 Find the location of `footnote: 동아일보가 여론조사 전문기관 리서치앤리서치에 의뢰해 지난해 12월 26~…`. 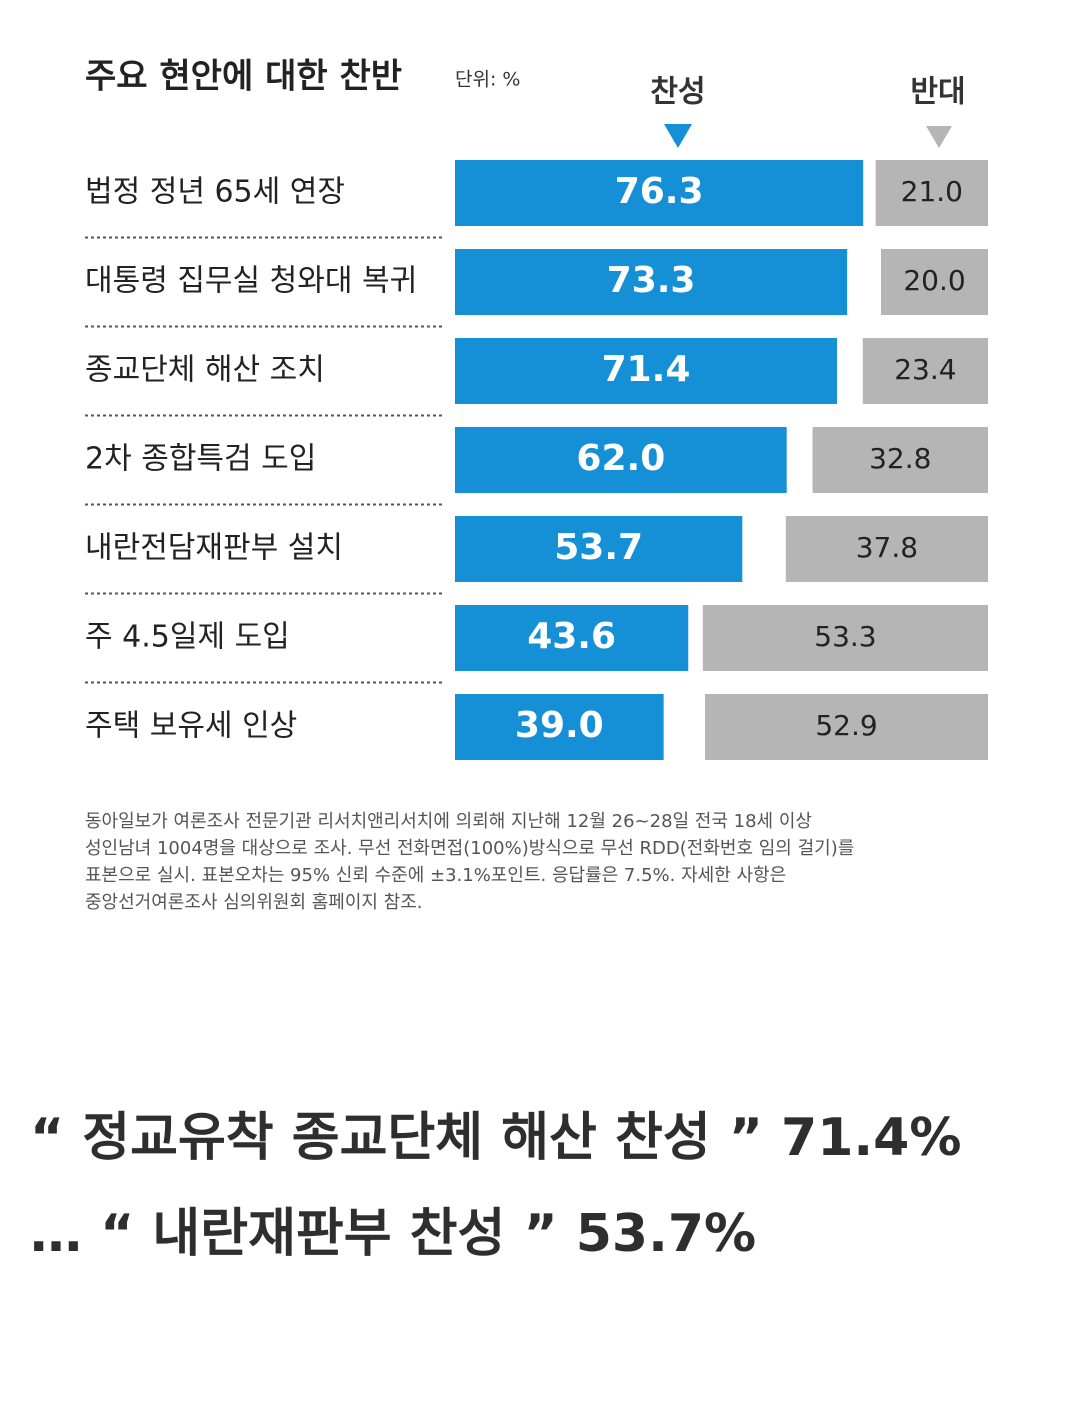

footnote: 동아일보가 여론조사 전문기관 리서치앤리서치에 의뢰해 지난해 12월 26~… is located at coordinates (448, 821).